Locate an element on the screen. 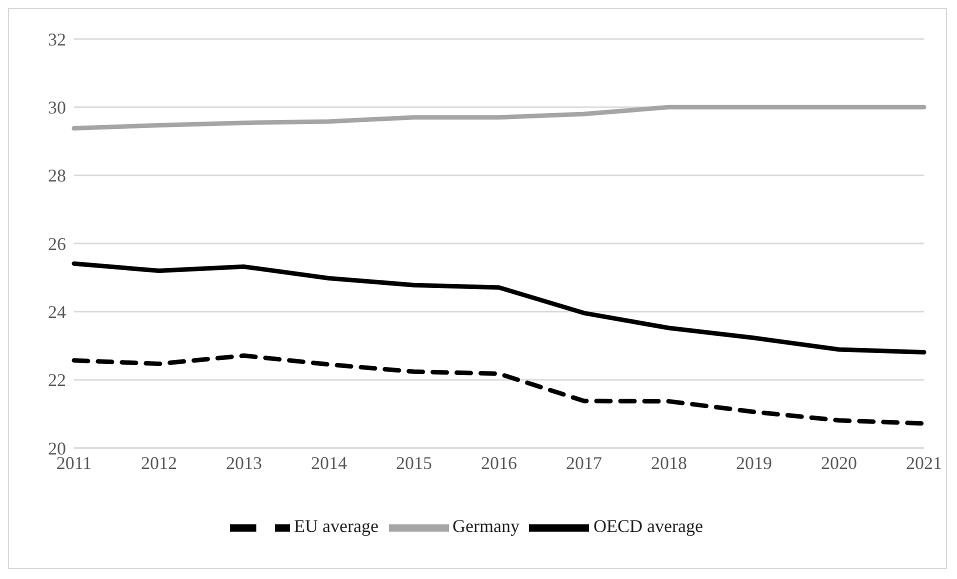  y-tick-label: 22 is located at coordinates (57, 380).